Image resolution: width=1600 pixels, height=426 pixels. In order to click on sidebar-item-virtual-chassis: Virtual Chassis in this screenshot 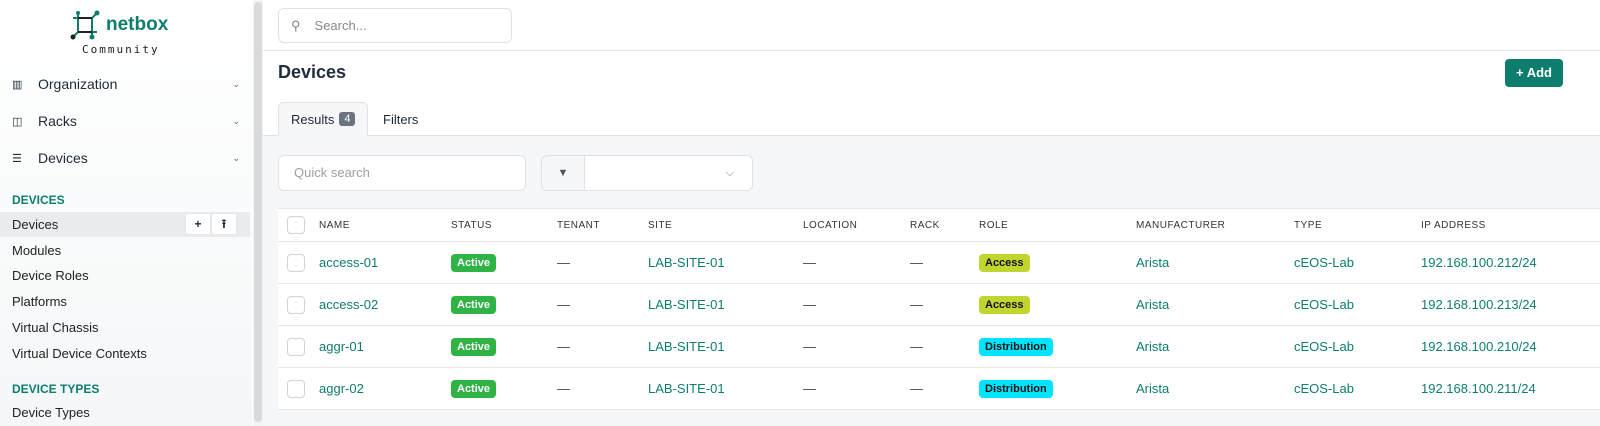, I will do `click(55, 327)`.